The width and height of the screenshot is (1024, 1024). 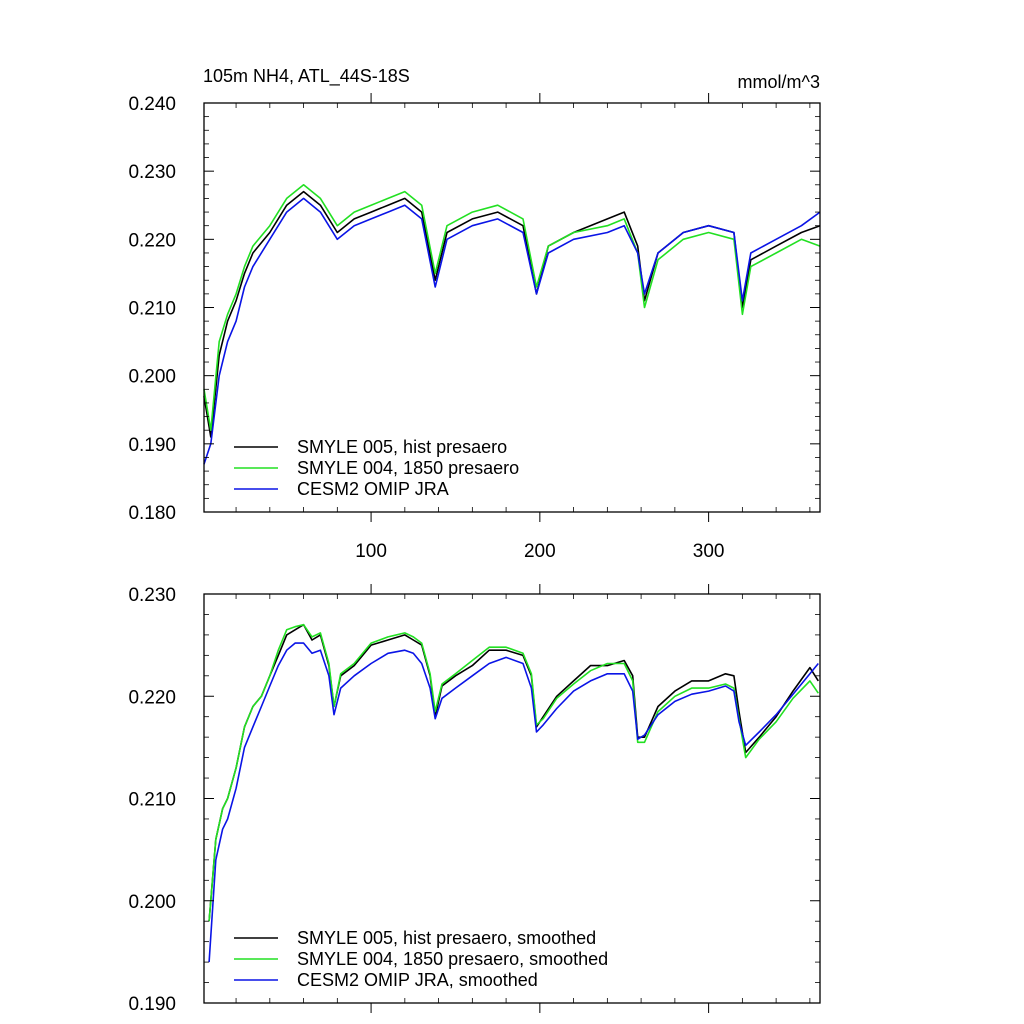 What do you see at coordinates (709, 551) in the screenshot?
I see `x-tick-label: 300` at bounding box center [709, 551].